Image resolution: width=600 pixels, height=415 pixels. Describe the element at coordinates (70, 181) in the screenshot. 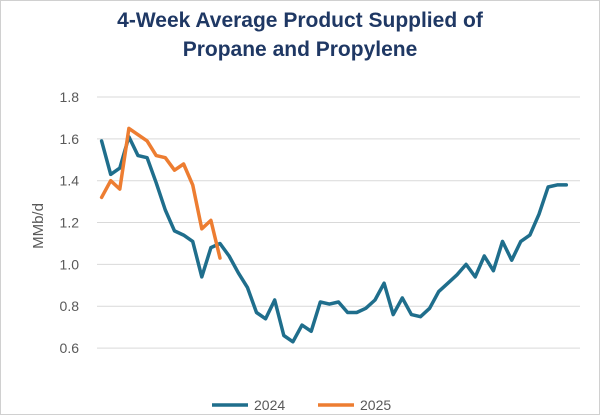

I see `y-tick-label: 1.4` at that location.